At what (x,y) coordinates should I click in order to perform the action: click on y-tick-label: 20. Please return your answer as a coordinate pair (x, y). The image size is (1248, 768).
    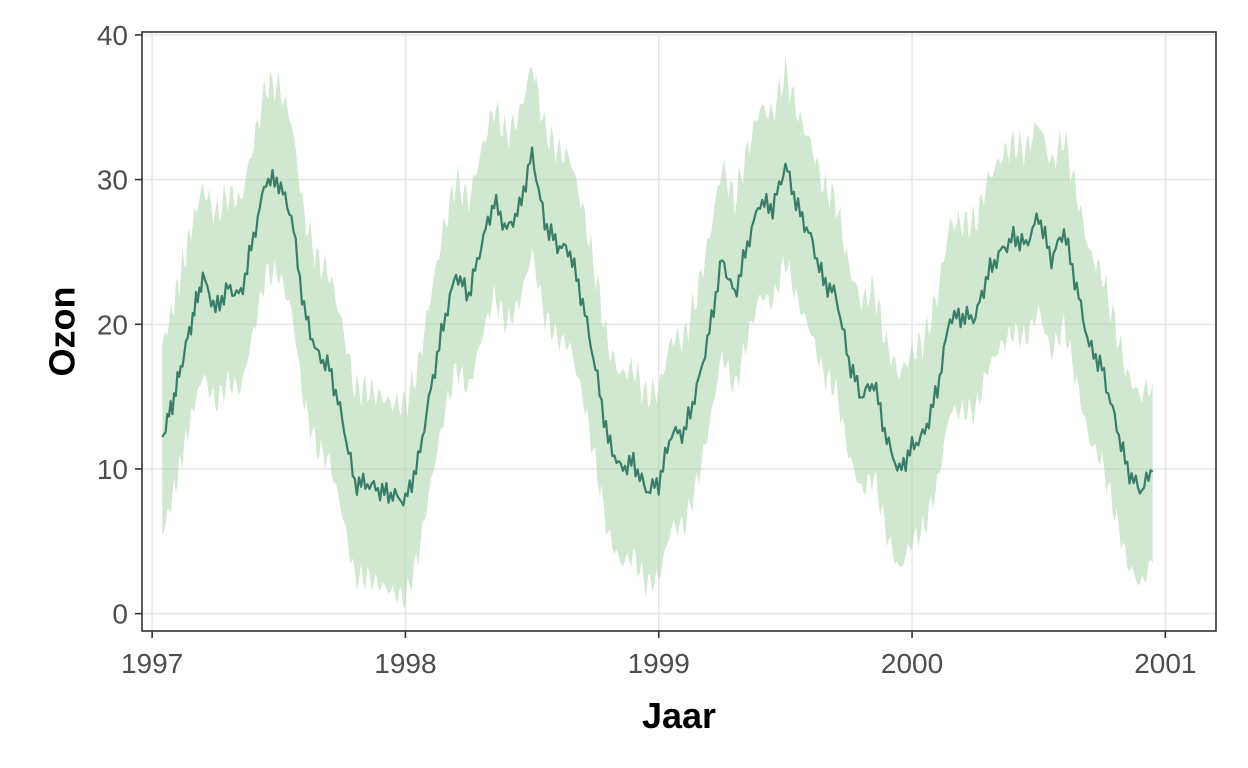
    Looking at the image, I should click on (112, 324).